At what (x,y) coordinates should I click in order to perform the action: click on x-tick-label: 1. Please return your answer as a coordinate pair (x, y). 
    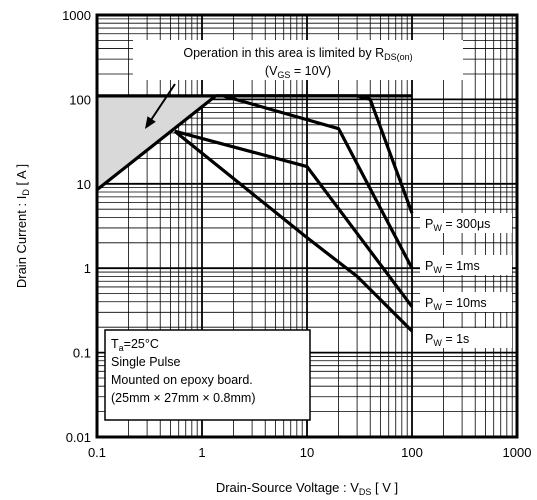
    Looking at the image, I should click on (201, 452).